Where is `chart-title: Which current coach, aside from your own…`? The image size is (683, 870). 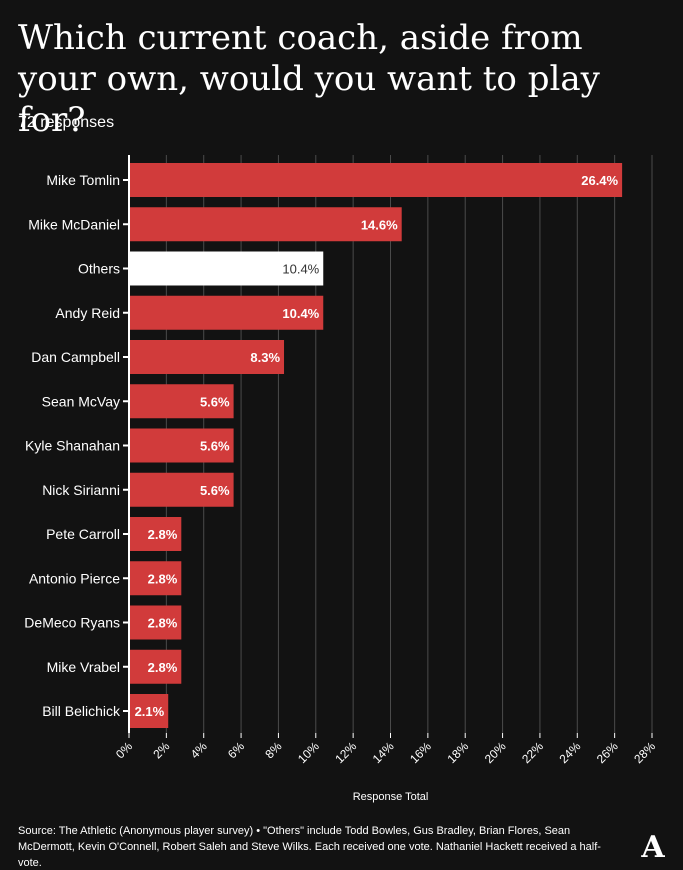 chart-title: Which current coach, aside from your own… is located at coordinates (309, 79).